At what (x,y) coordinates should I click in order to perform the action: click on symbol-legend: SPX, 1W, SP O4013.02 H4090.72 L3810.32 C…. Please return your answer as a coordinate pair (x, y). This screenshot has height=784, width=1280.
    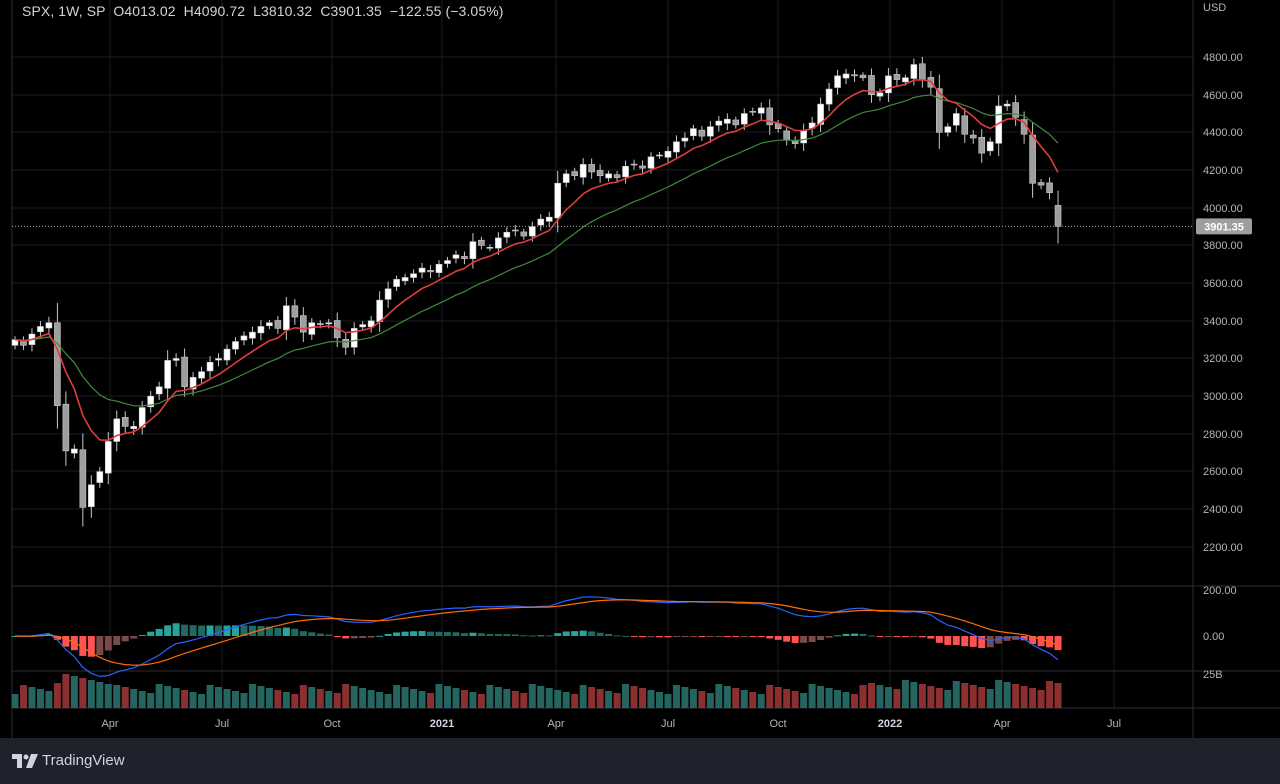
    Looking at the image, I should click on (263, 11).